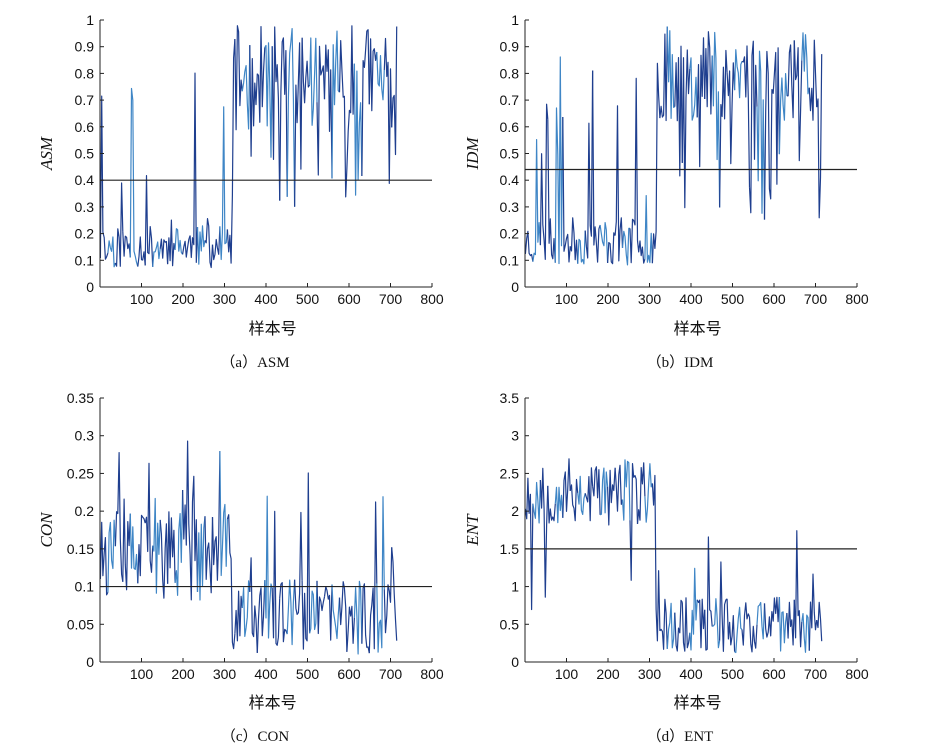  What do you see at coordinates (254, 362) in the screenshot?
I see `chart-caption: （a）ASM` at bounding box center [254, 362].